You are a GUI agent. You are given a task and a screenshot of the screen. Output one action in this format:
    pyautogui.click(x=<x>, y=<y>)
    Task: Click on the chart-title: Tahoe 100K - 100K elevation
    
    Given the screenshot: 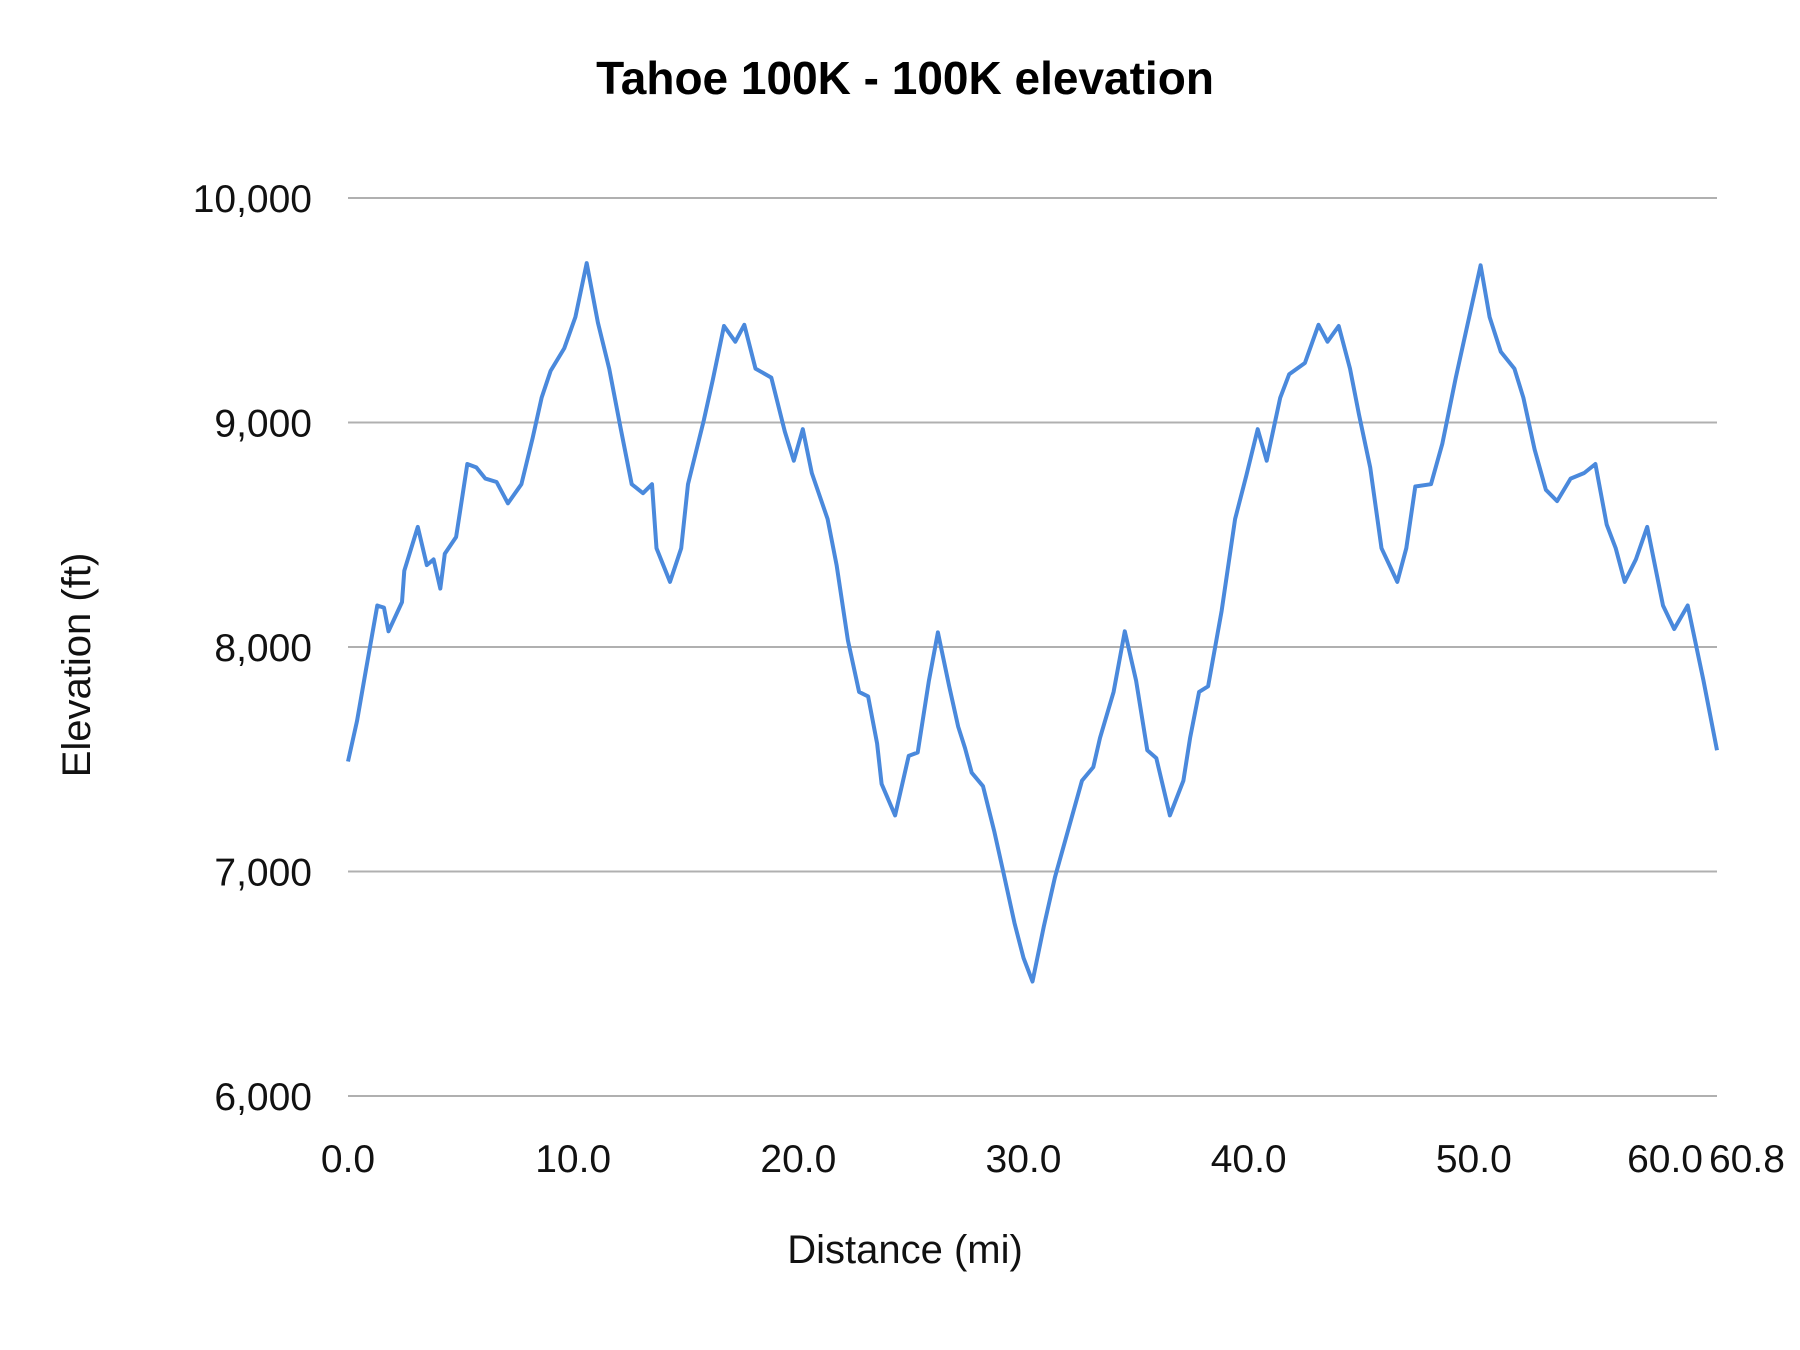 What is the action you would take?
    pyautogui.click(x=905, y=78)
    